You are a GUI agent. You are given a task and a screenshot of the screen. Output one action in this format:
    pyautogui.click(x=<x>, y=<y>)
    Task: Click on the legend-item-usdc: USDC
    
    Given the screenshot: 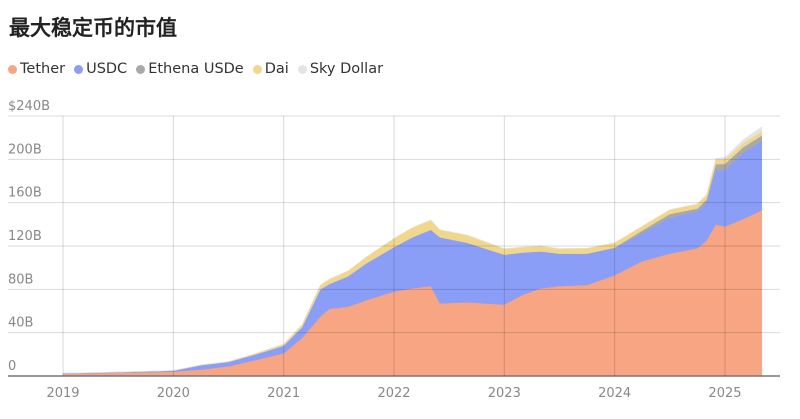 What is the action you would take?
    pyautogui.click(x=100, y=69)
    